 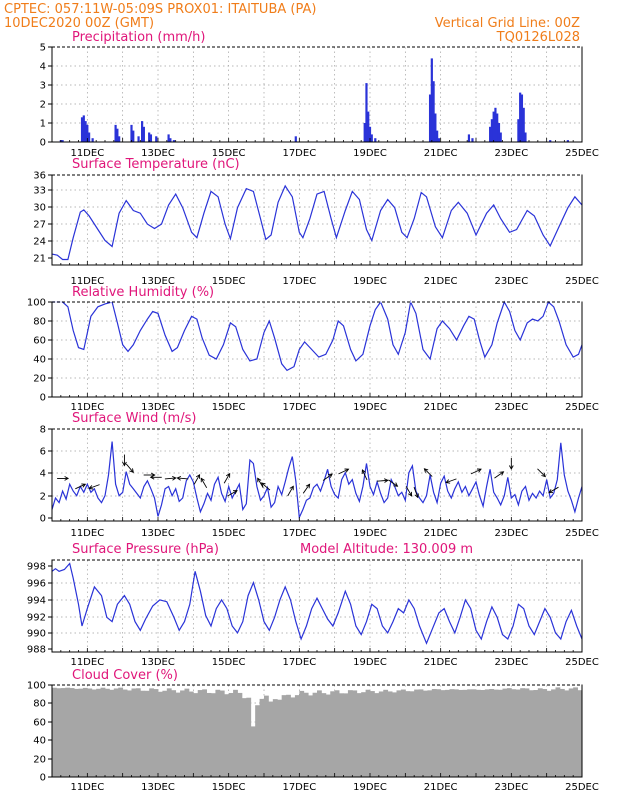 What do you see at coordinates (538, 37) in the screenshot?
I see `header-model-id: TQ0126L028` at bounding box center [538, 37].